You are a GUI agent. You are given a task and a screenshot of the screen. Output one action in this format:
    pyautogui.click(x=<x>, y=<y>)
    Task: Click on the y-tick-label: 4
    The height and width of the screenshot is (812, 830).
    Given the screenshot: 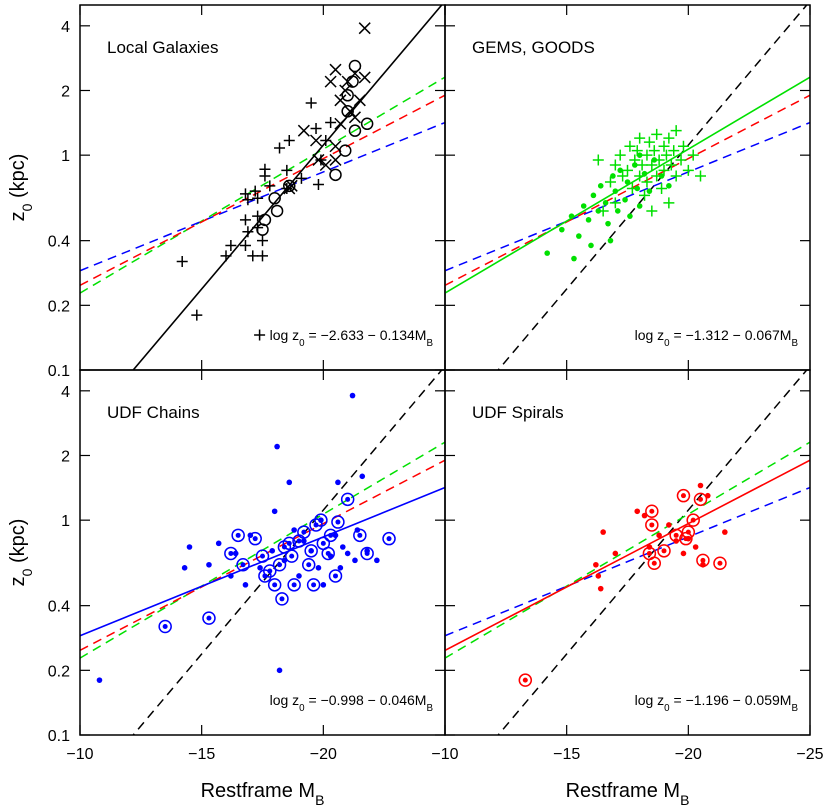 What is the action you would take?
    pyautogui.click(x=65, y=27)
    